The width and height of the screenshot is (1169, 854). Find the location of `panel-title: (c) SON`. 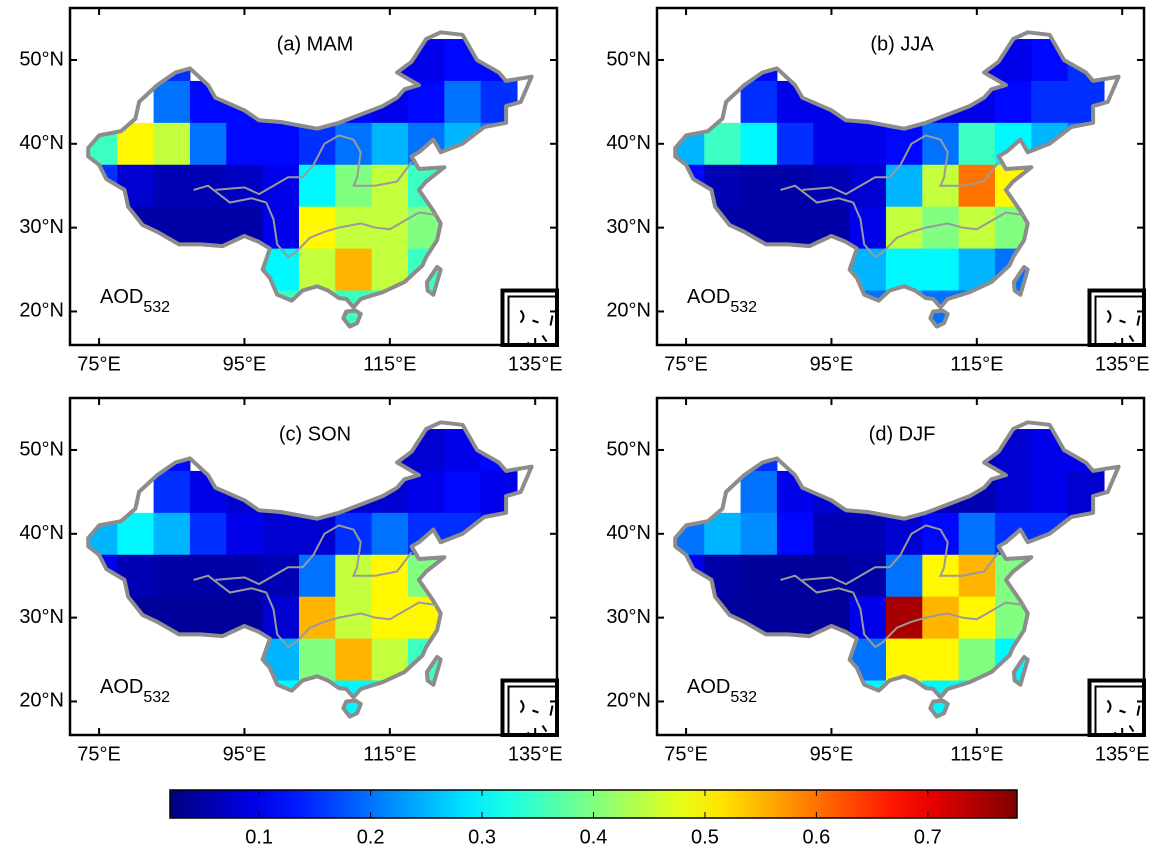

panel-title: (c) SON is located at coordinates (315, 434).